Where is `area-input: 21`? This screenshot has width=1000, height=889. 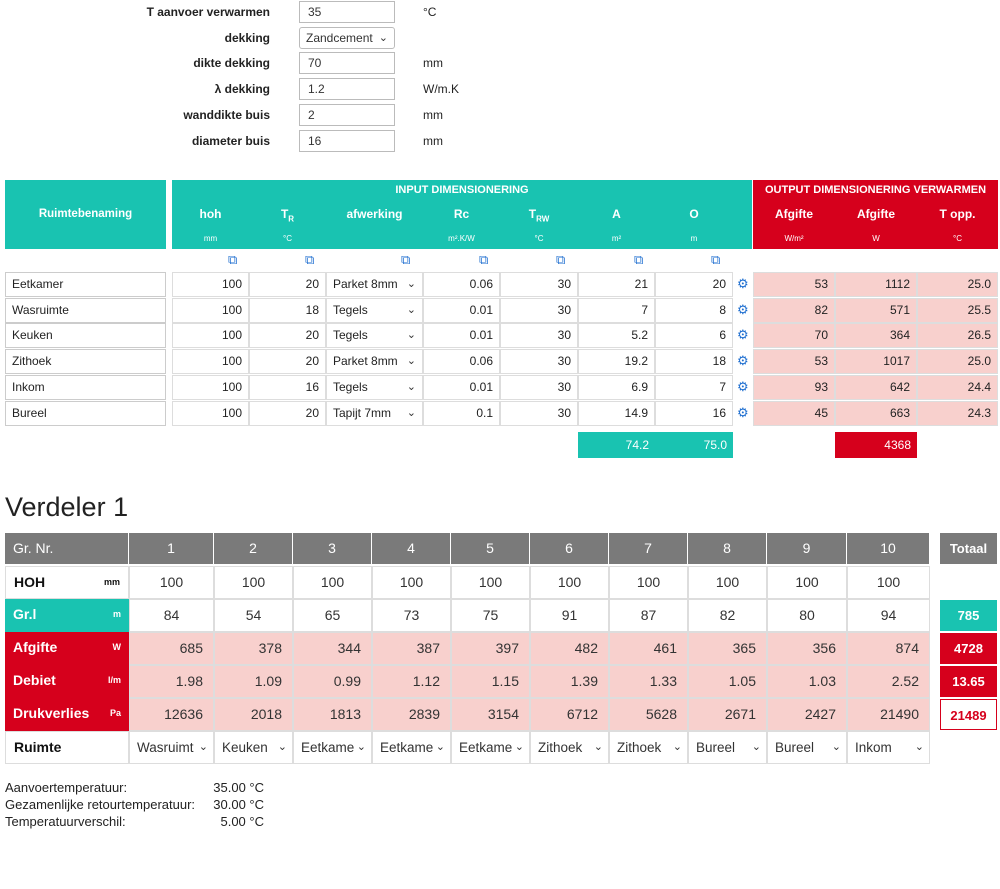
area-input: 21 is located at coordinates (616, 284).